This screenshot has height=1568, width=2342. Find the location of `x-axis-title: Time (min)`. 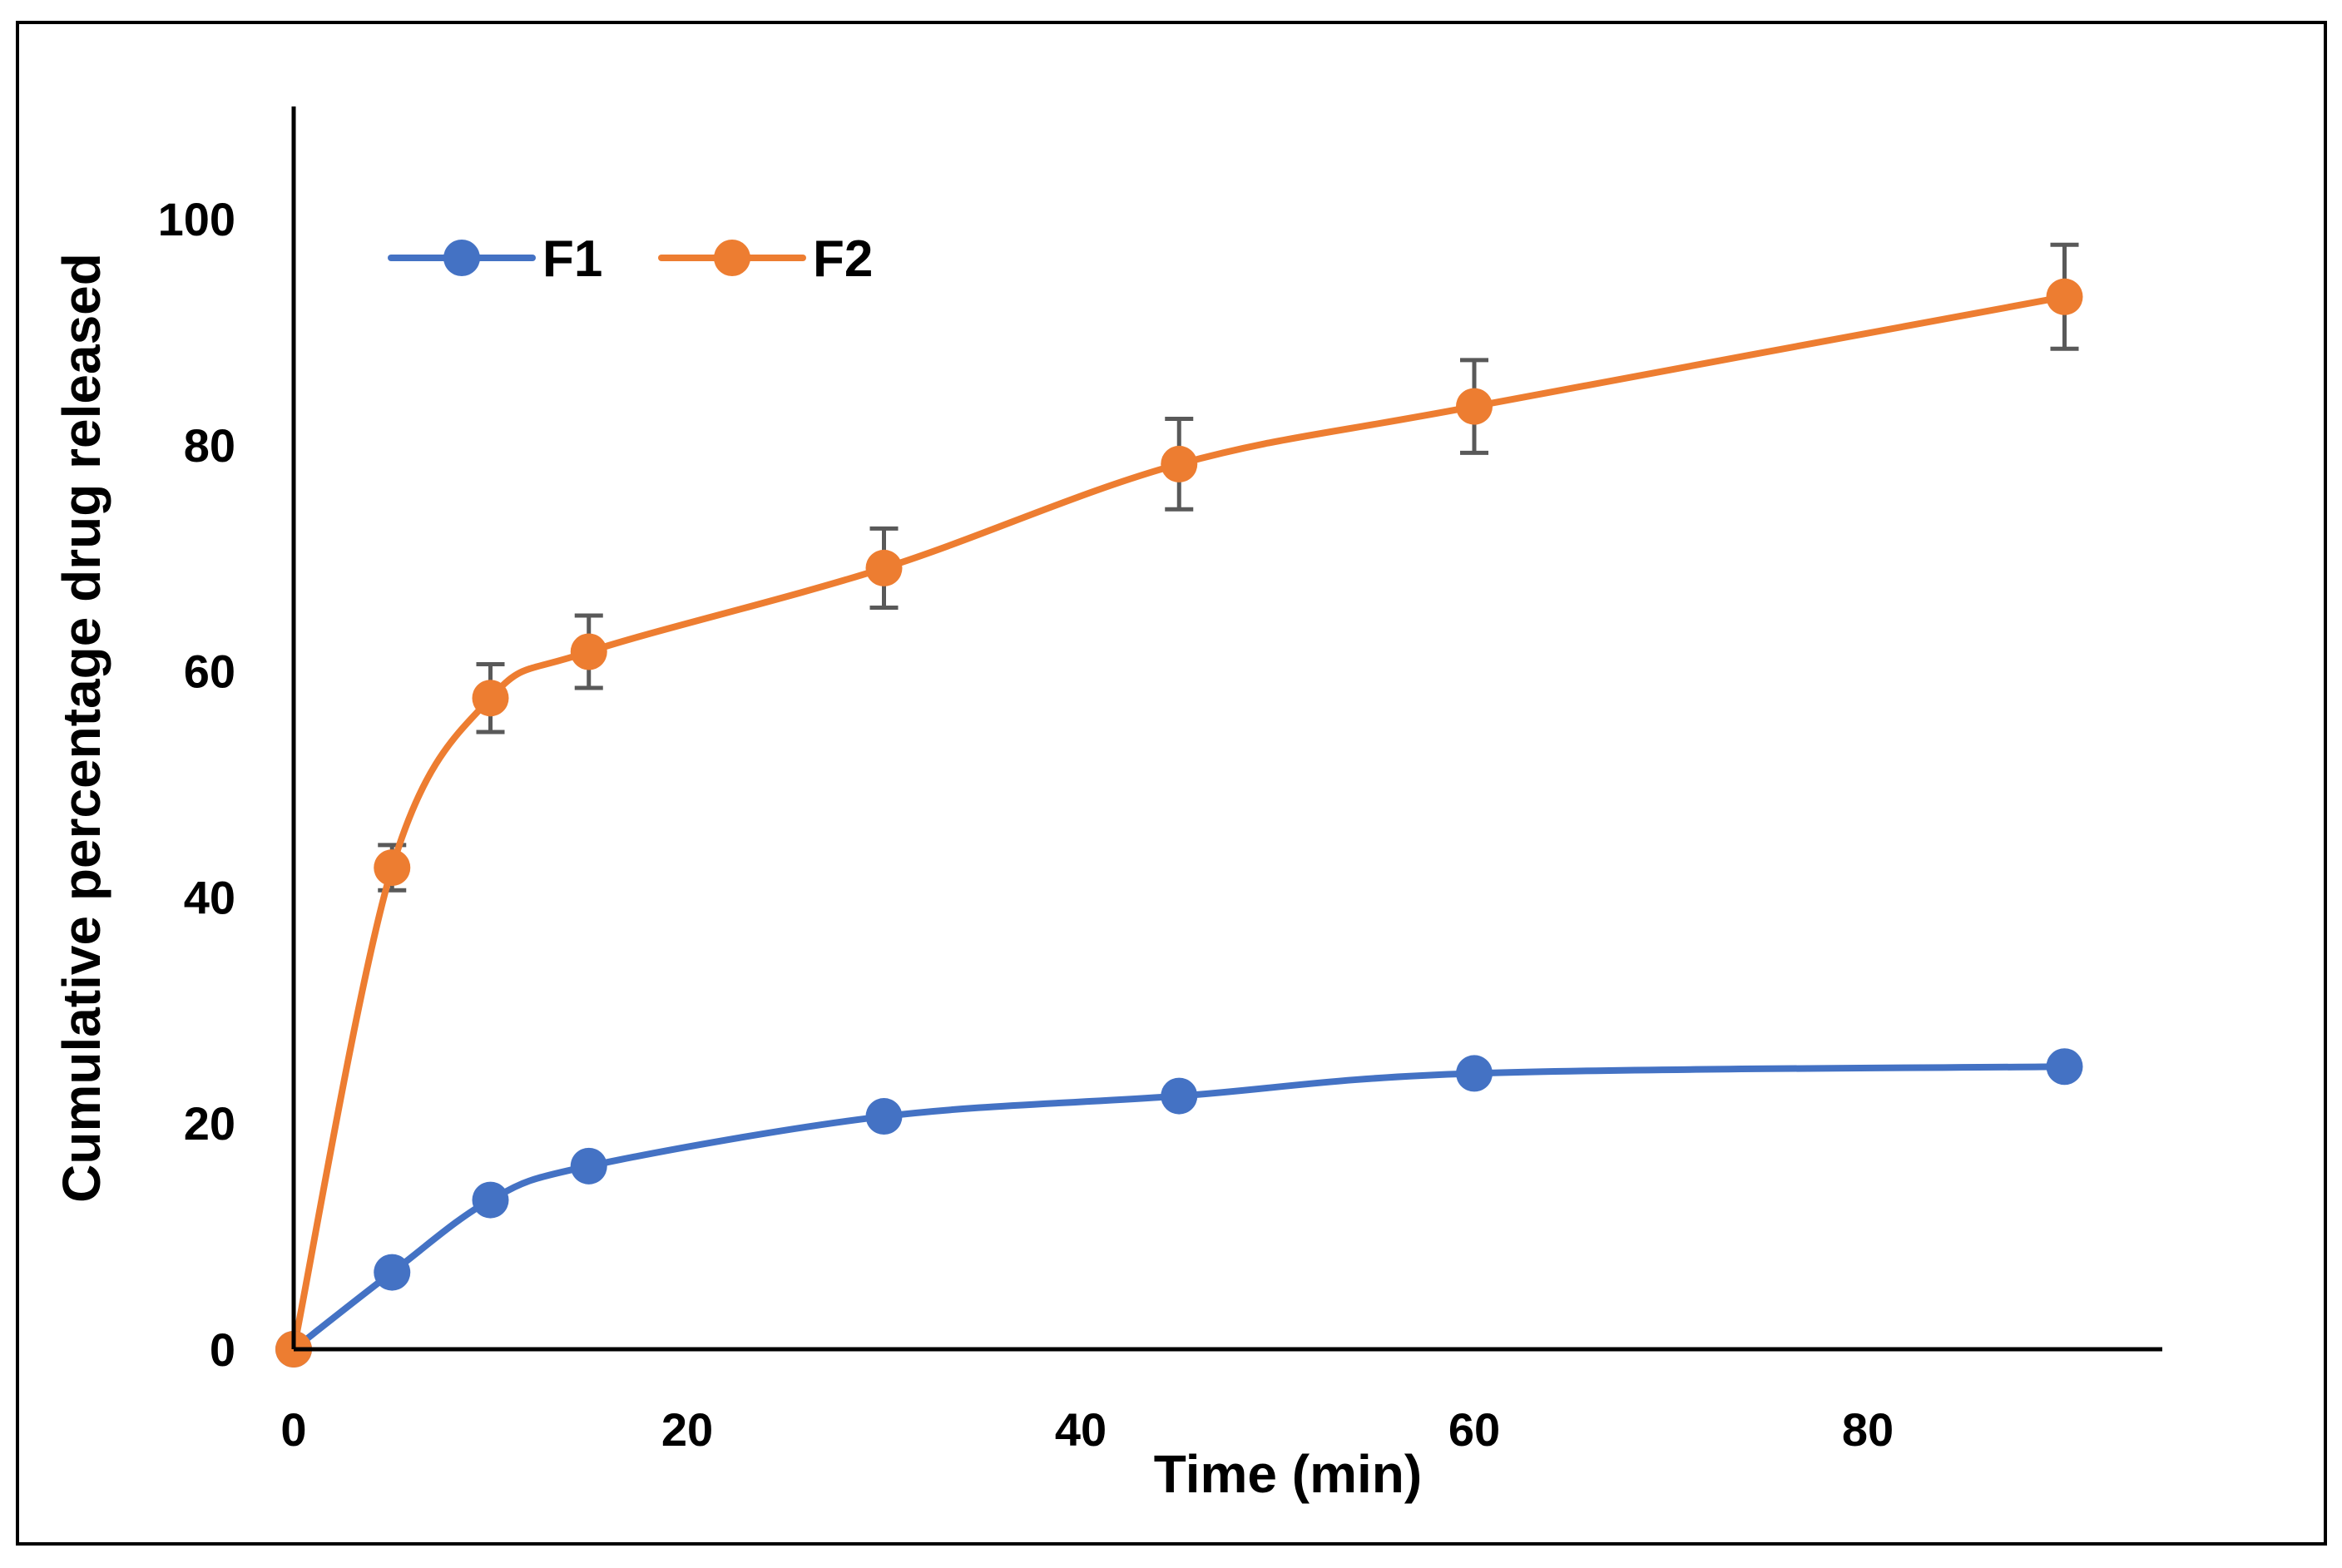

x-axis-title: Time (min) is located at coordinates (1288, 1474).